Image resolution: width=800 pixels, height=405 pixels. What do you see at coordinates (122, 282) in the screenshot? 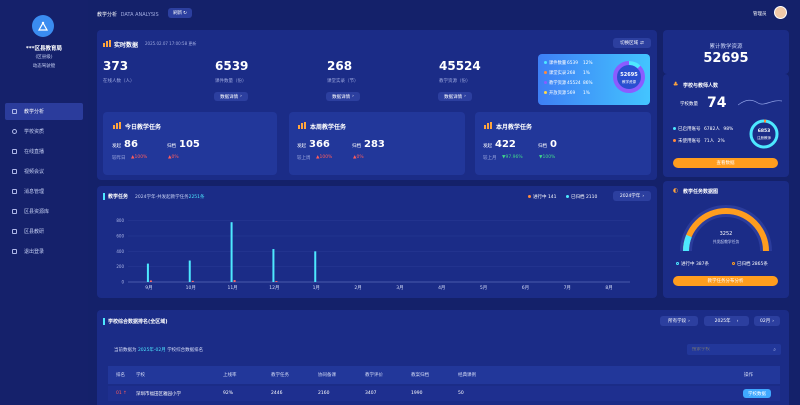
I see `y-tick-label: 0` at bounding box center [122, 282].